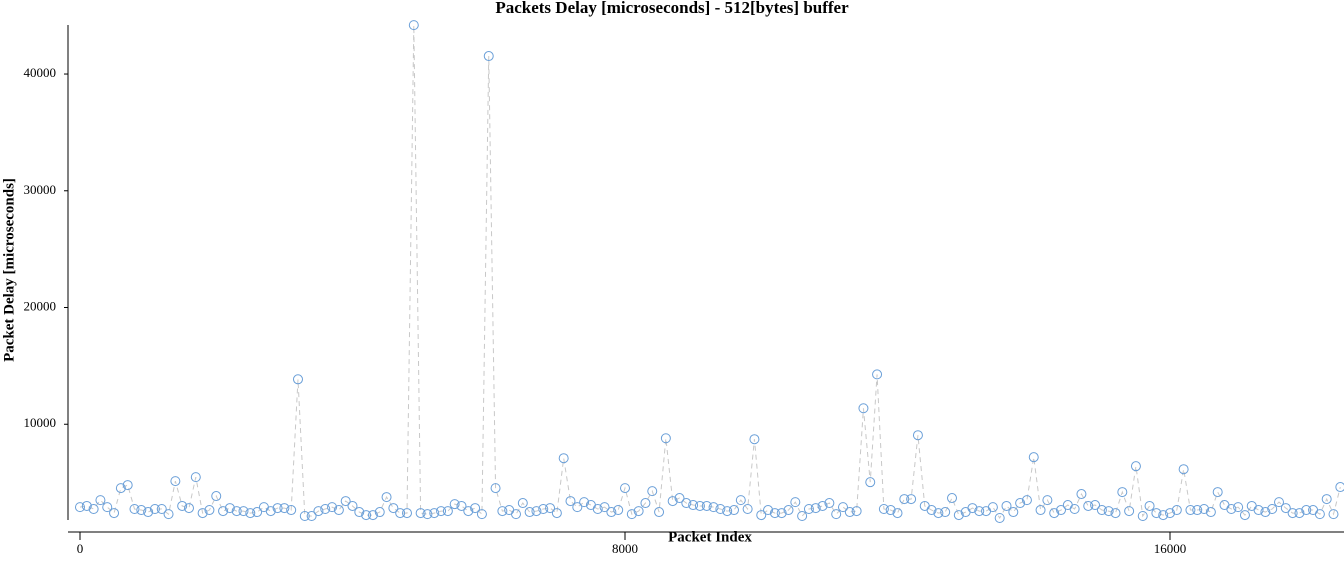 The image size is (1344, 576). Describe the element at coordinates (1170, 548) in the screenshot. I see `x-tick-label: 16000` at that location.